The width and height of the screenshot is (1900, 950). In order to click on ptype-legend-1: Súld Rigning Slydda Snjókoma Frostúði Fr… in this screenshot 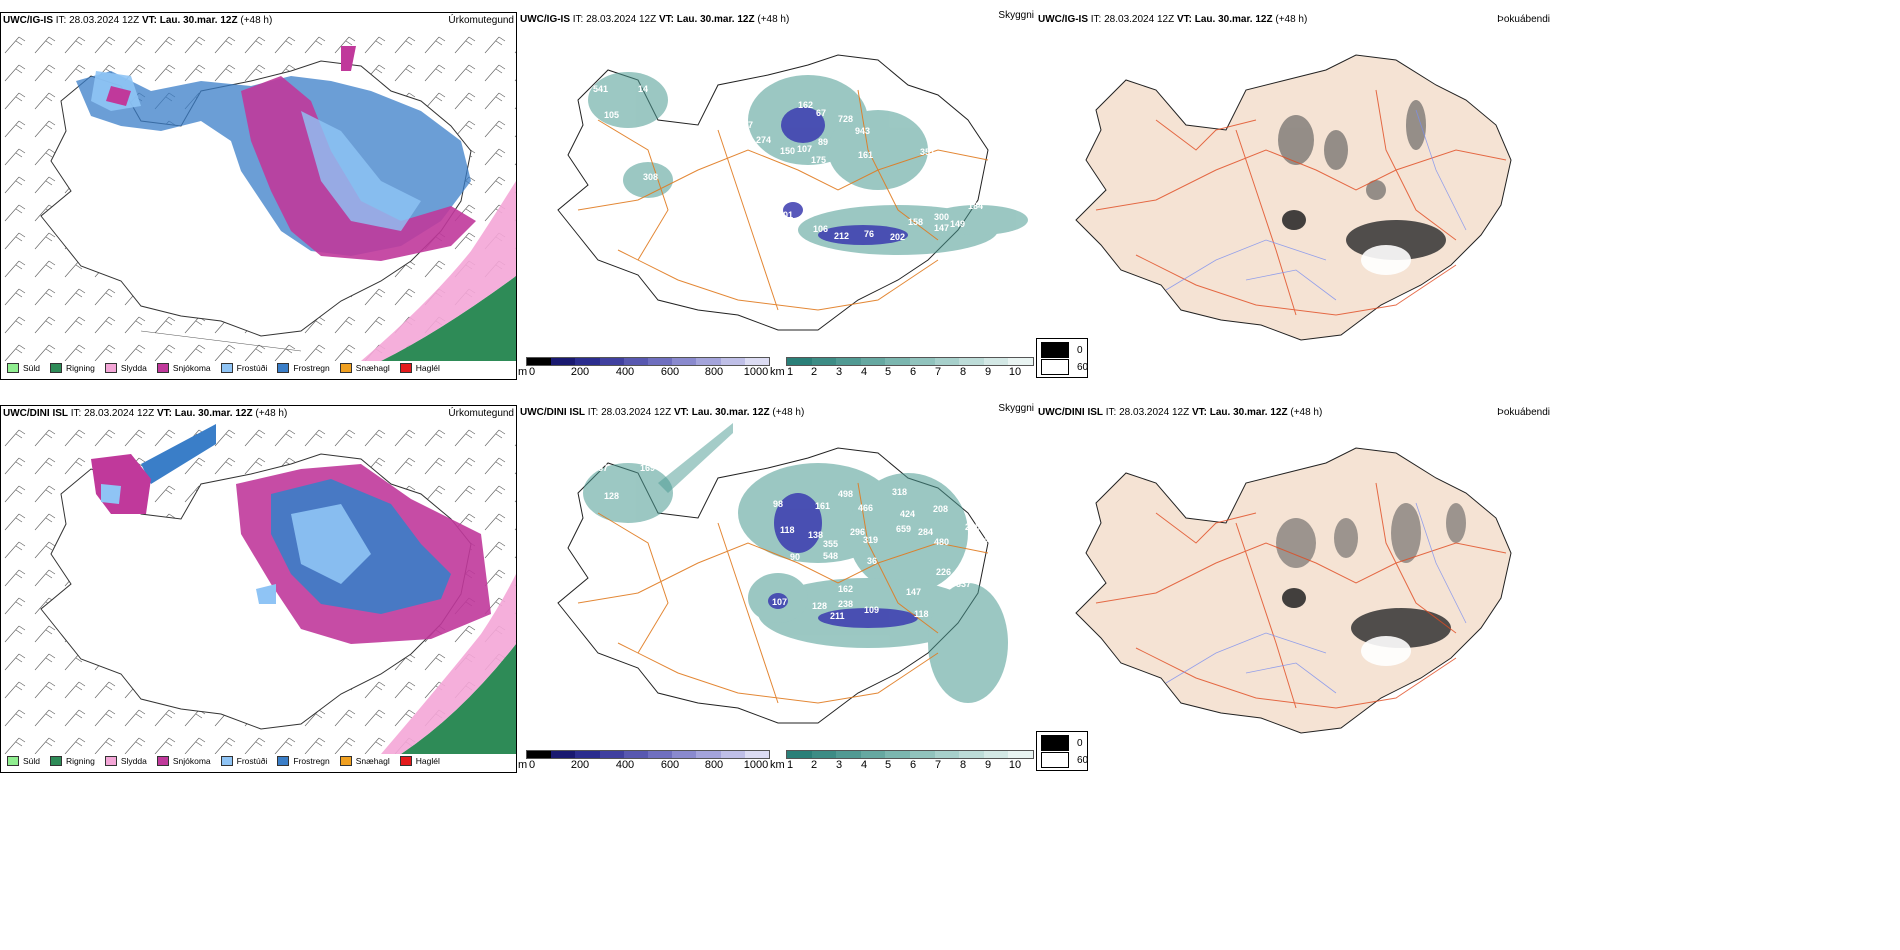, I will do `click(228, 368)`.